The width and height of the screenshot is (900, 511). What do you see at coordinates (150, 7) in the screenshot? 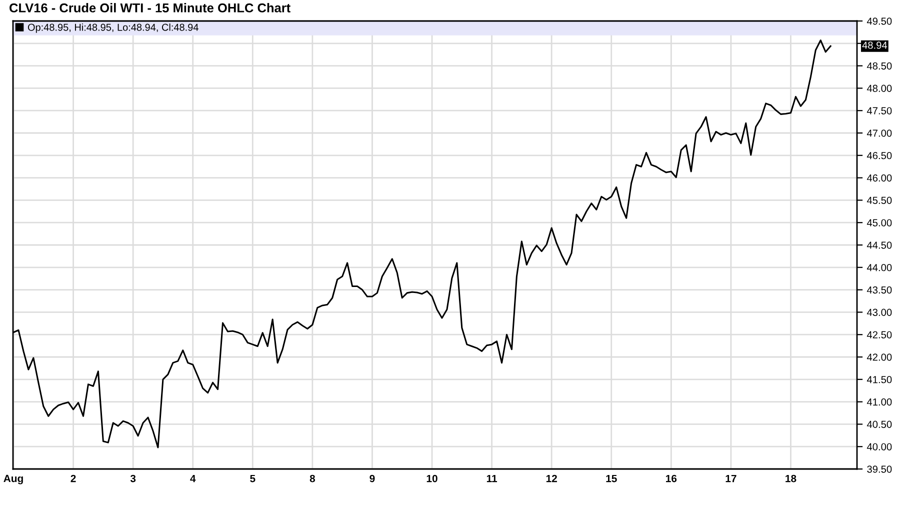
I see `chart-title: CLV16 - Crude Oil WTI - 15 Minute OHLC Chart` at bounding box center [150, 7].